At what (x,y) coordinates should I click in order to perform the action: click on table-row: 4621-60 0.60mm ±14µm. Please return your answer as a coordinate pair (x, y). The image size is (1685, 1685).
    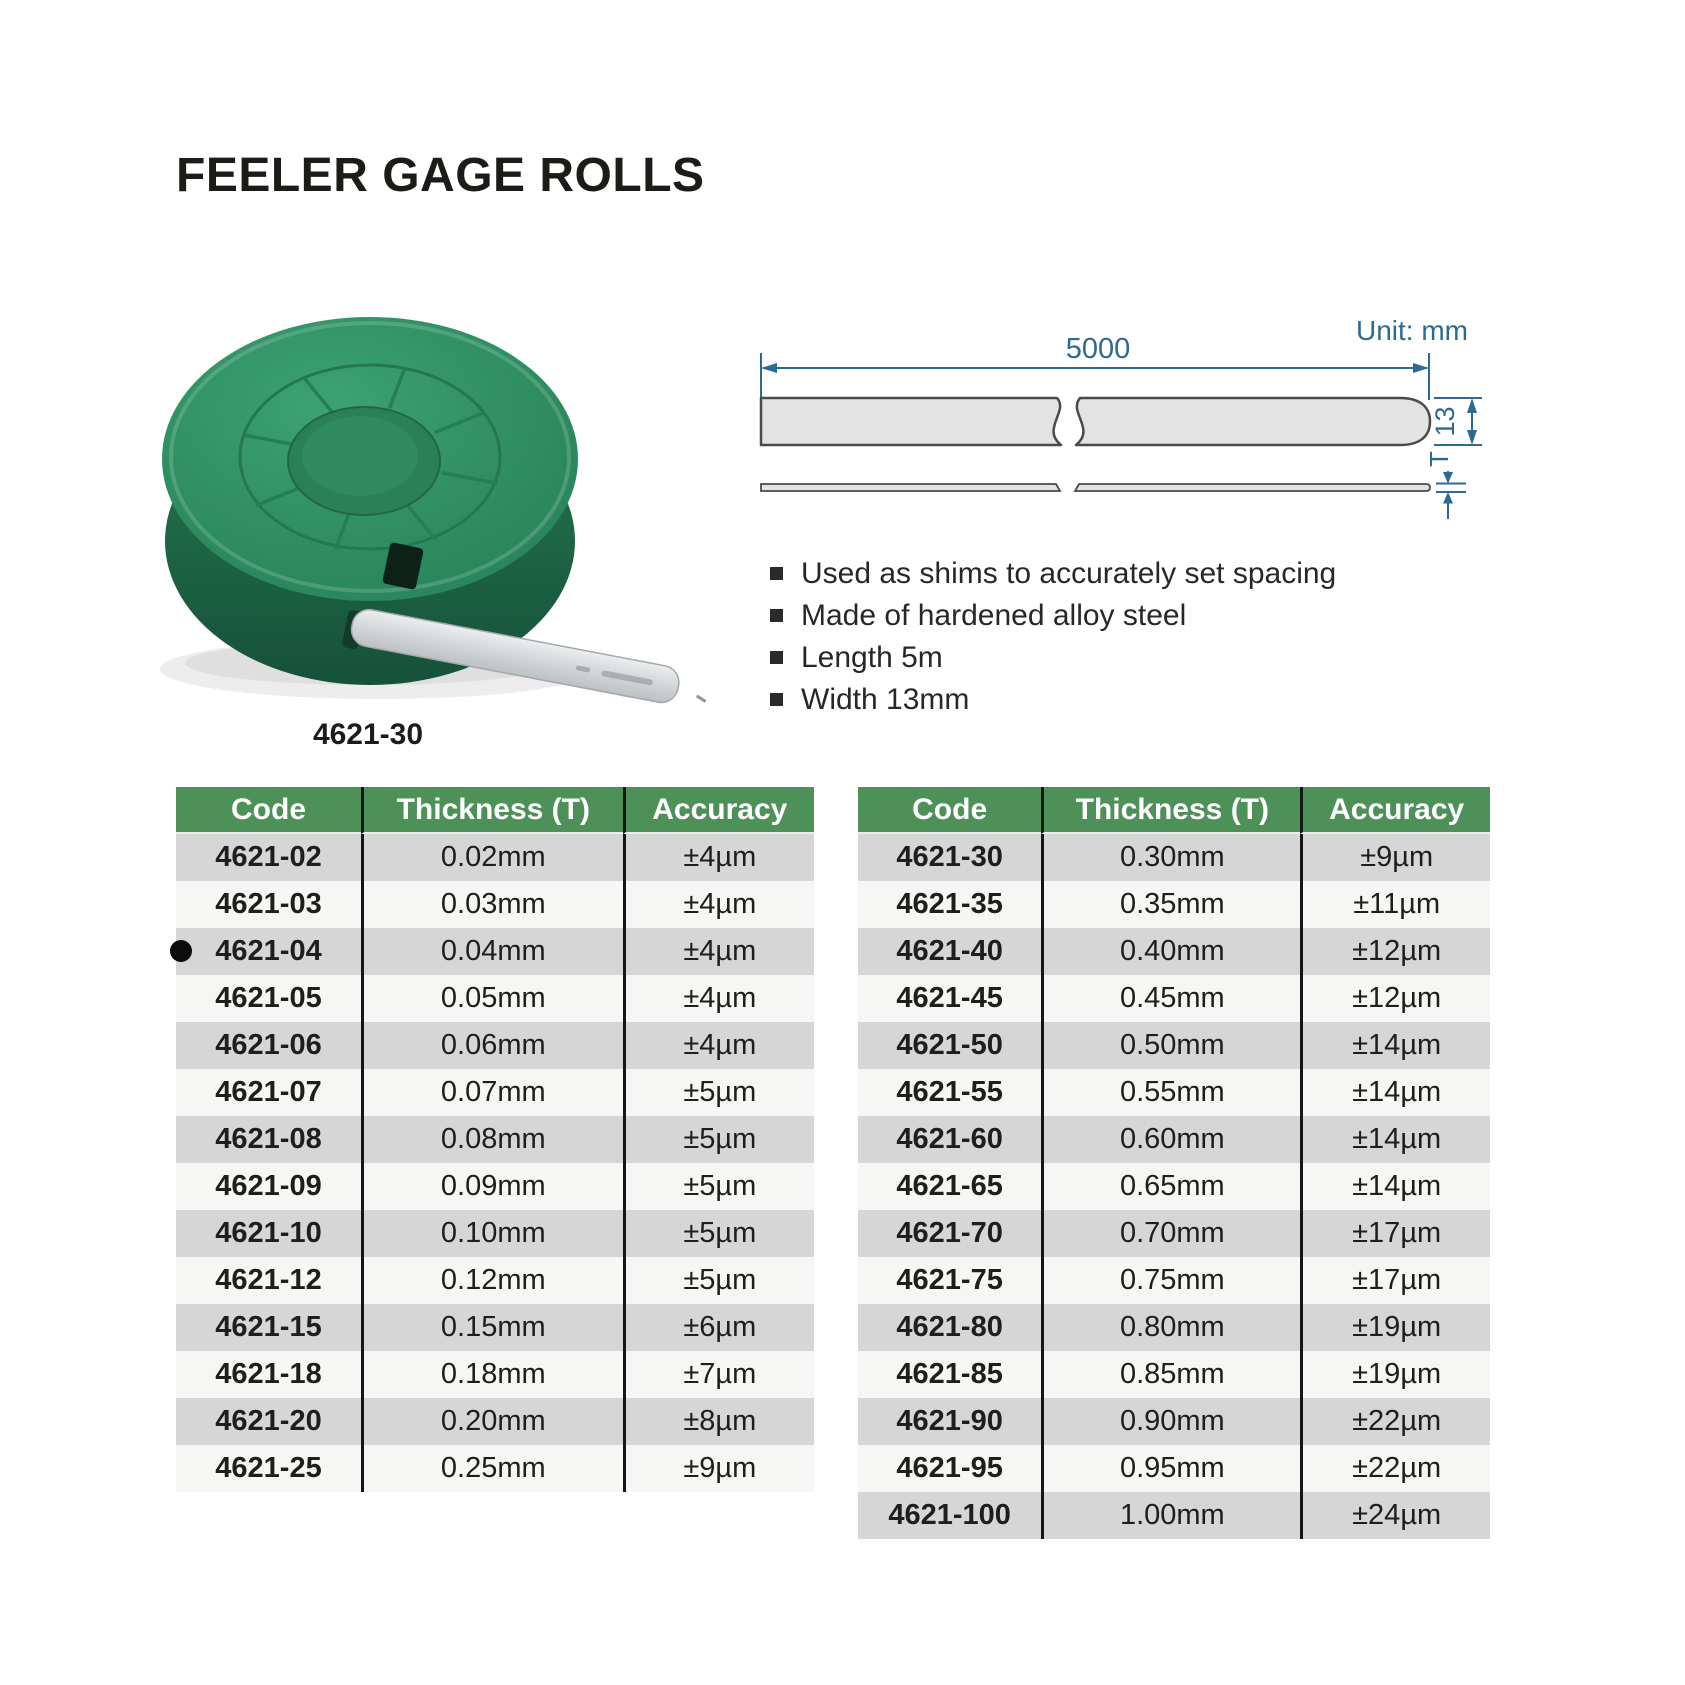
    Looking at the image, I should click on (1174, 1139).